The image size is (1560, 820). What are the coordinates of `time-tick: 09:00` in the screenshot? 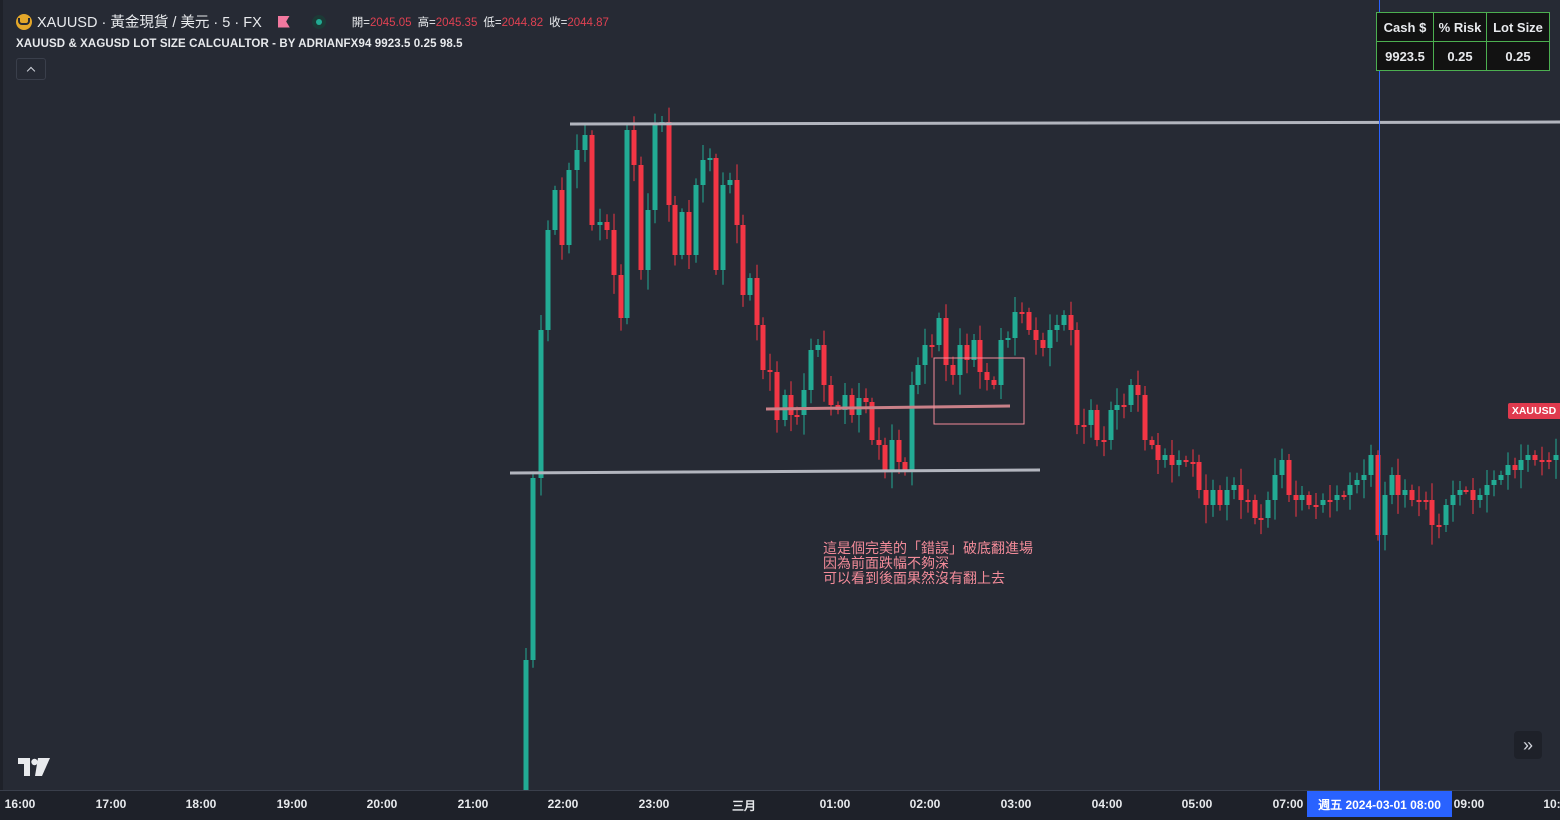 It's located at (1469, 804).